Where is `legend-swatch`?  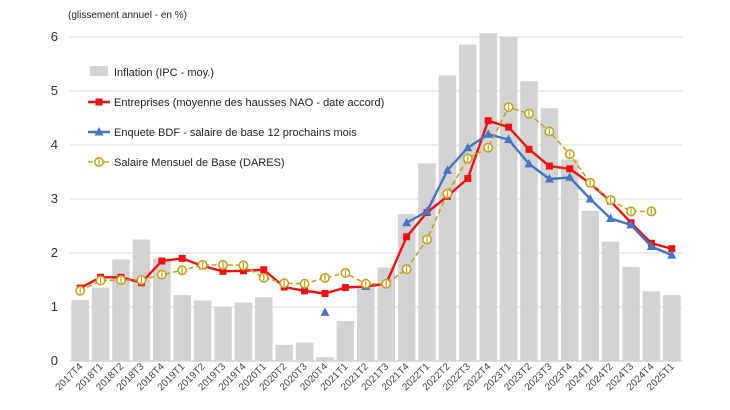 legend-swatch is located at coordinates (99, 71).